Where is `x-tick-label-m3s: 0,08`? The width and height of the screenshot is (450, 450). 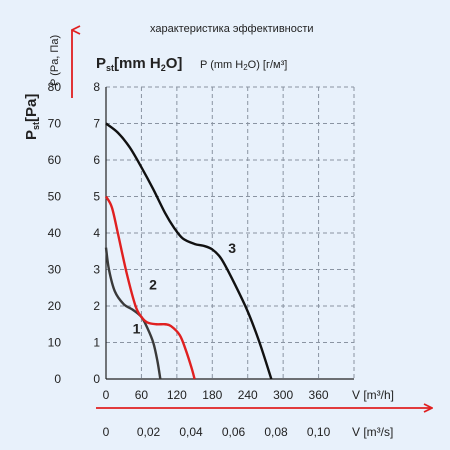 x-tick-label-m3s: 0,08 is located at coordinates (276, 432).